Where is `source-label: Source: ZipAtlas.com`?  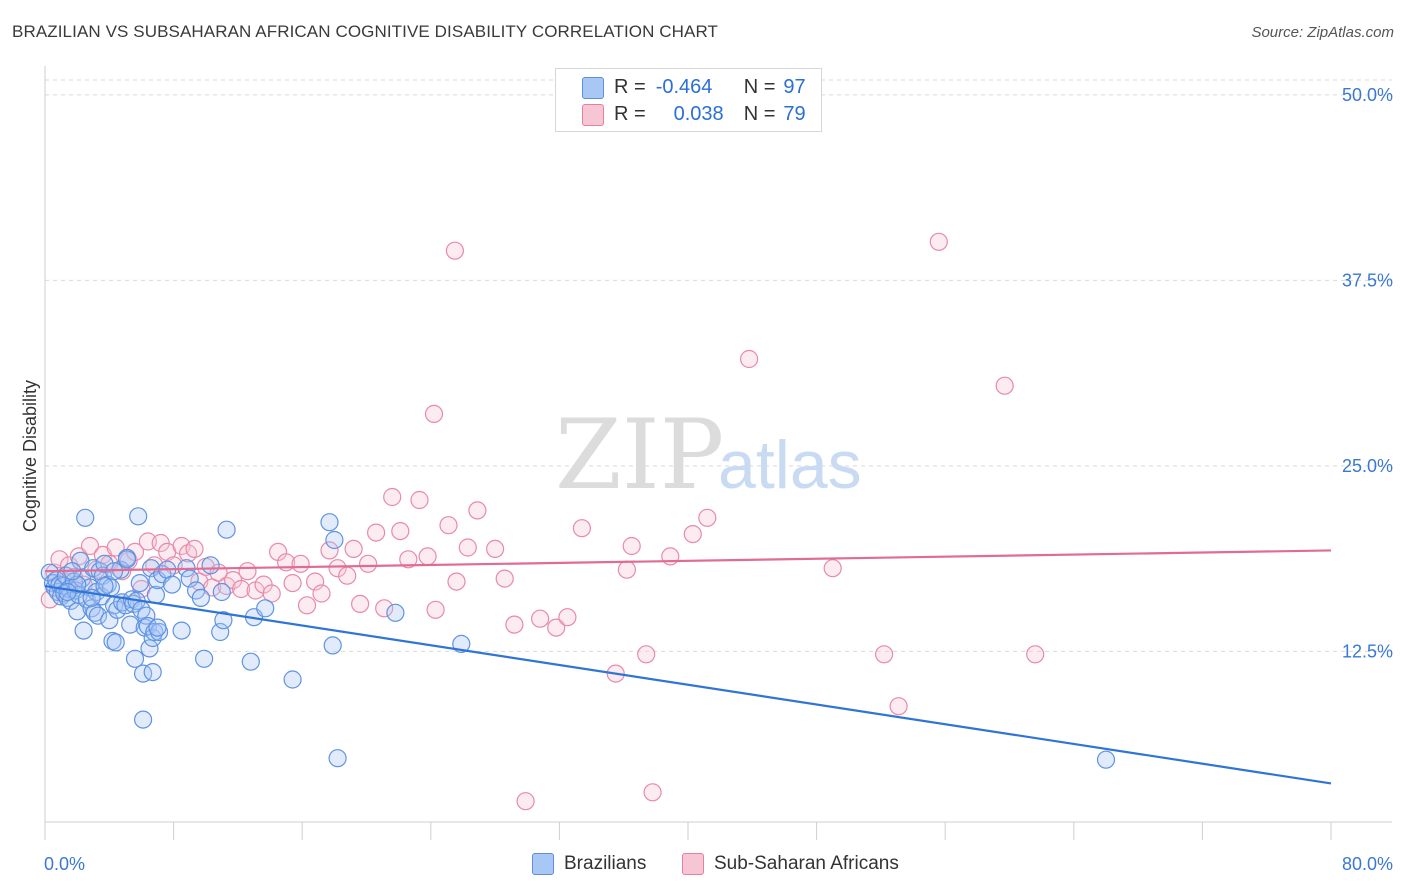 source-label: Source: ZipAtlas.com is located at coordinates (1322, 32).